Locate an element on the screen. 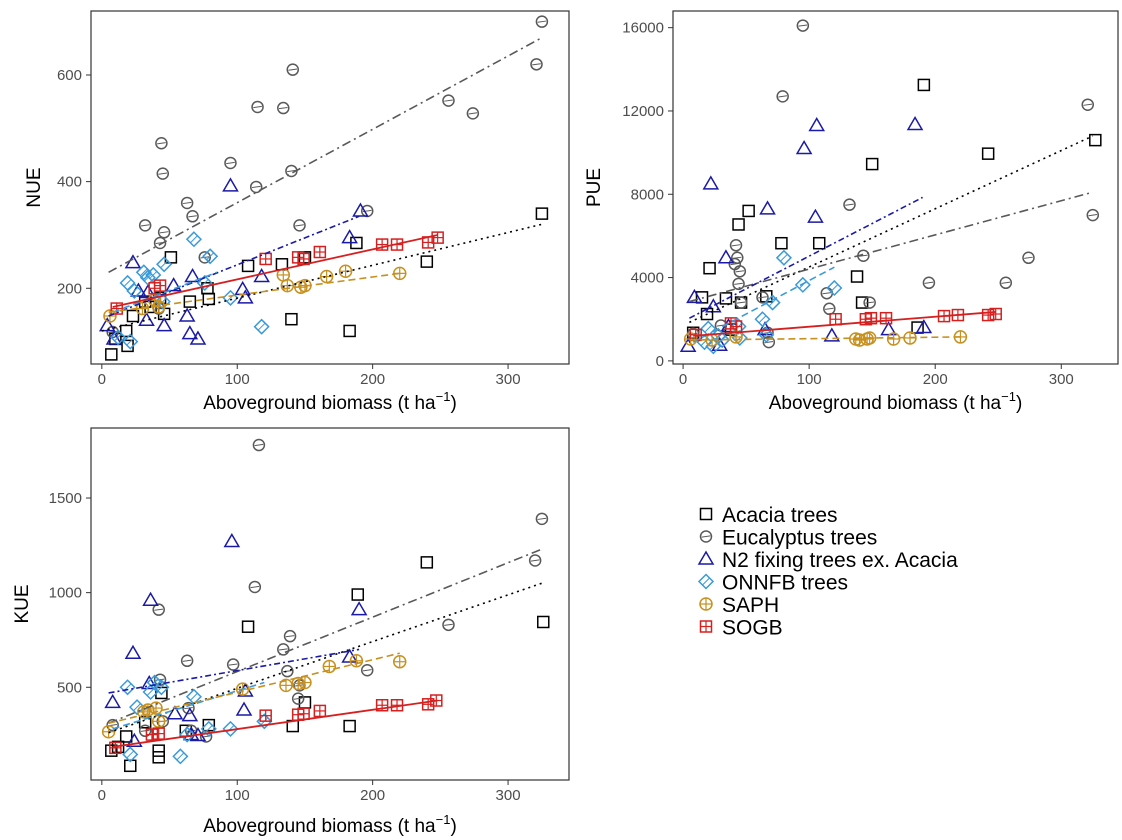 Image resolution: width=1122 pixels, height=840 pixels. onnfb-legend-key is located at coordinates (706, 581).